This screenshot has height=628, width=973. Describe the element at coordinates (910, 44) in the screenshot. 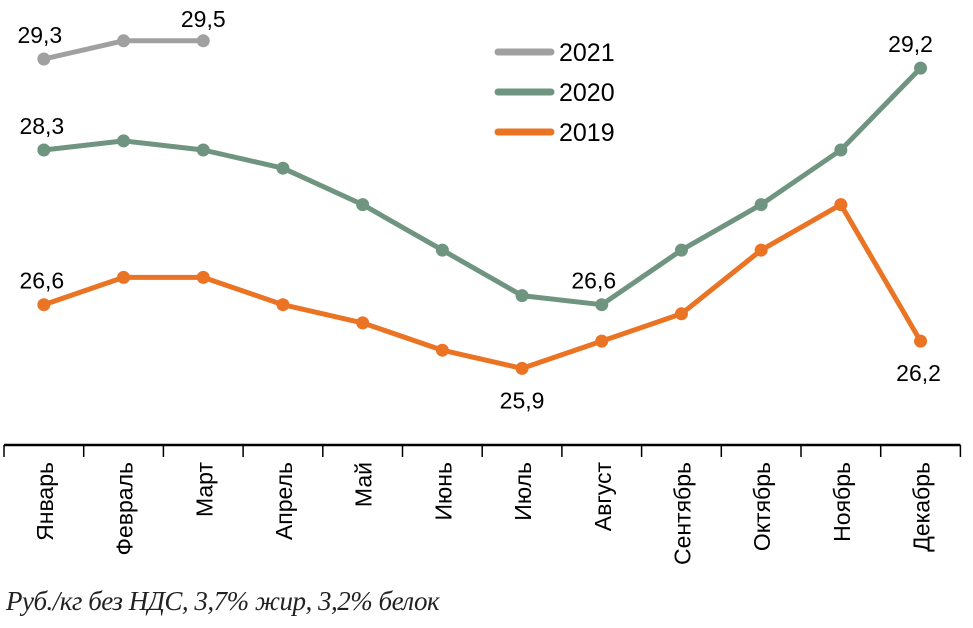

I see `data-label: 29,2` at that location.